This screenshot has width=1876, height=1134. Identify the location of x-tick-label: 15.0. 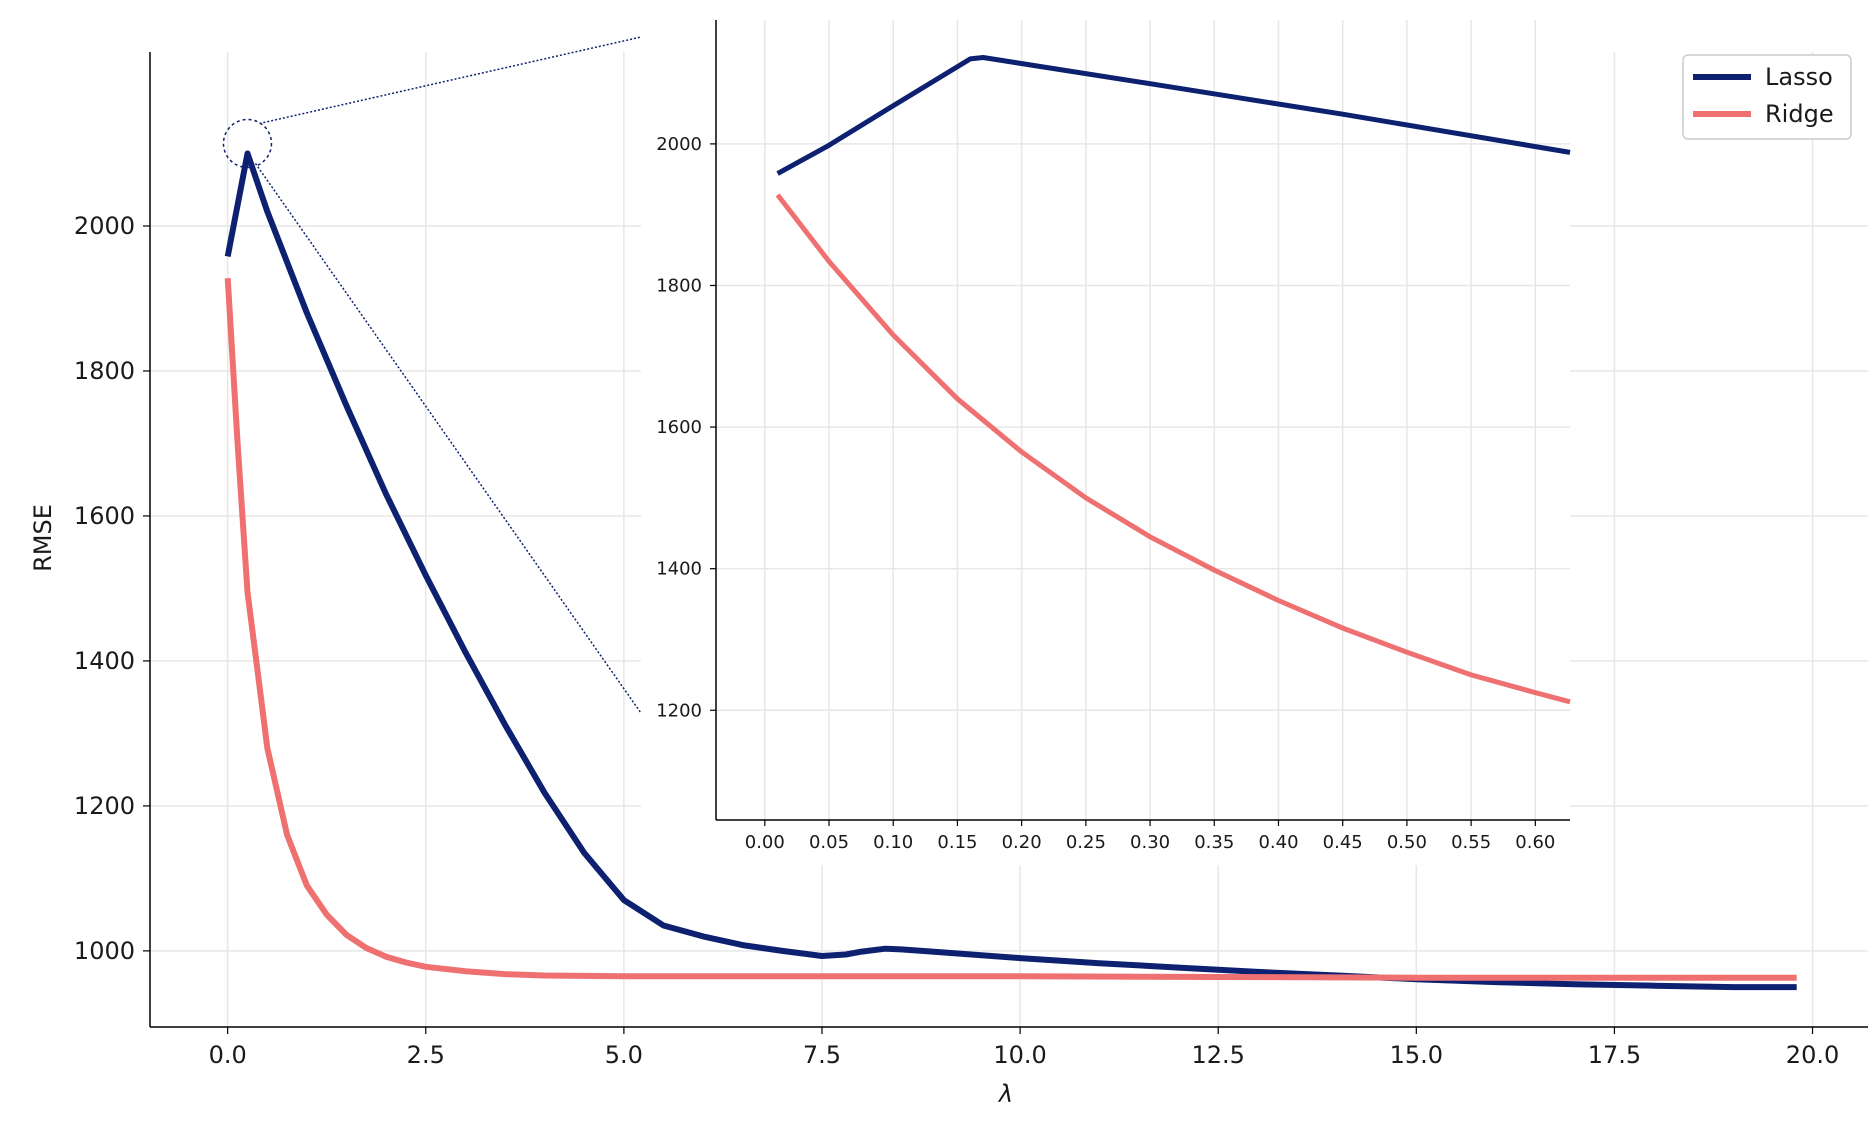
(1416, 1055).